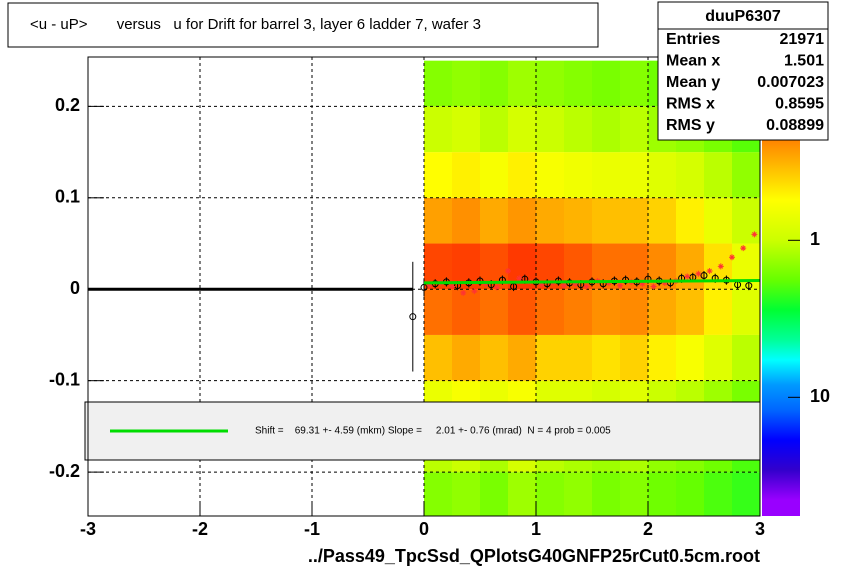  Describe the element at coordinates (592, 282) in the screenshot. I see `fit-line` at that location.